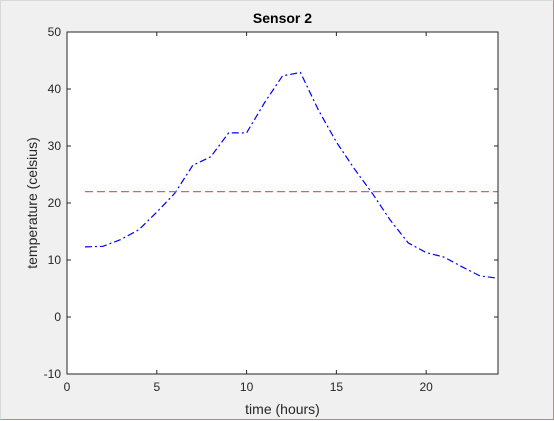 The height and width of the screenshot is (421, 554). I want to click on y-tick-label: 50, so click(55, 32).